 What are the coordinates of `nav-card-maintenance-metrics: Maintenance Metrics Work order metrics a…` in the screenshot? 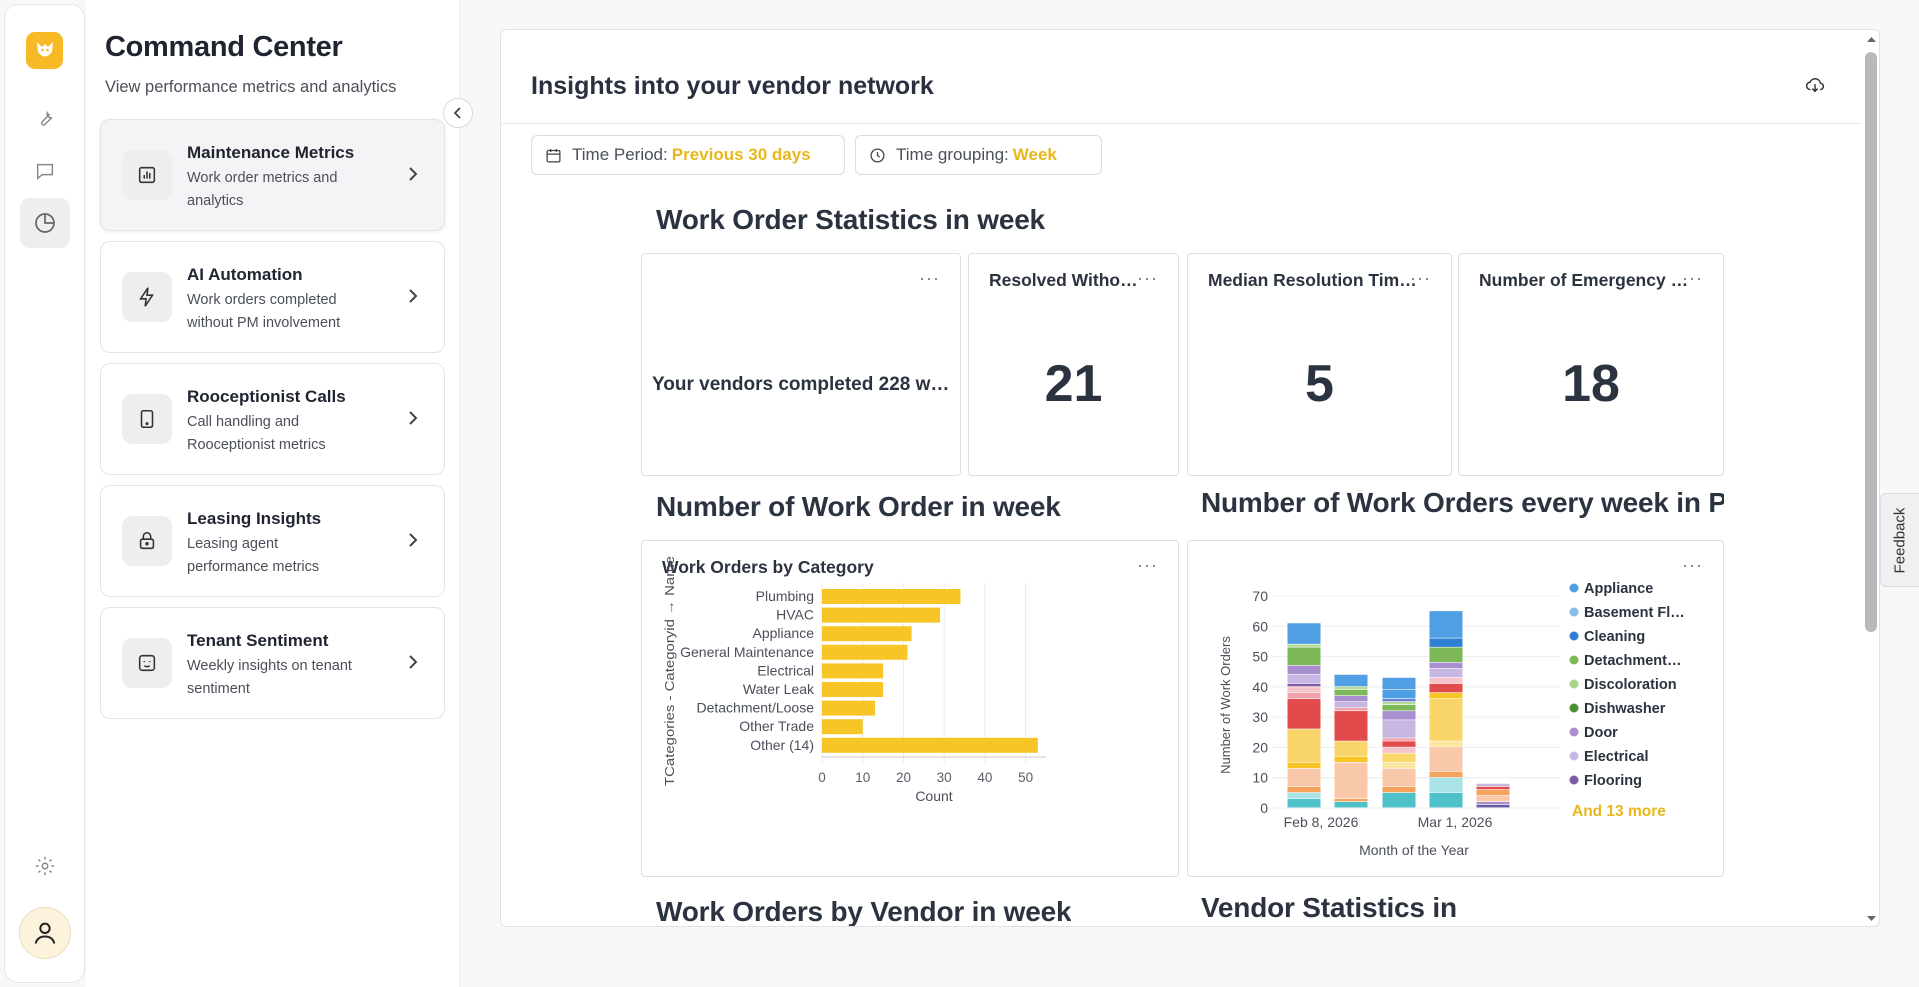 It's located at (272, 175).